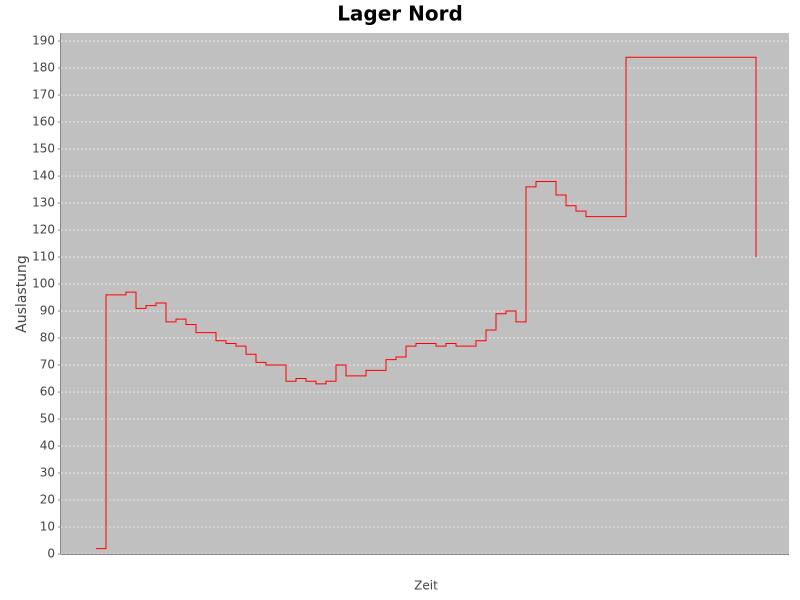 The width and height of the screenshot is (800, 600). Describe the element at coordinates (47, 311) in the screenshot. I see `y-tick-label: 90` at that location.